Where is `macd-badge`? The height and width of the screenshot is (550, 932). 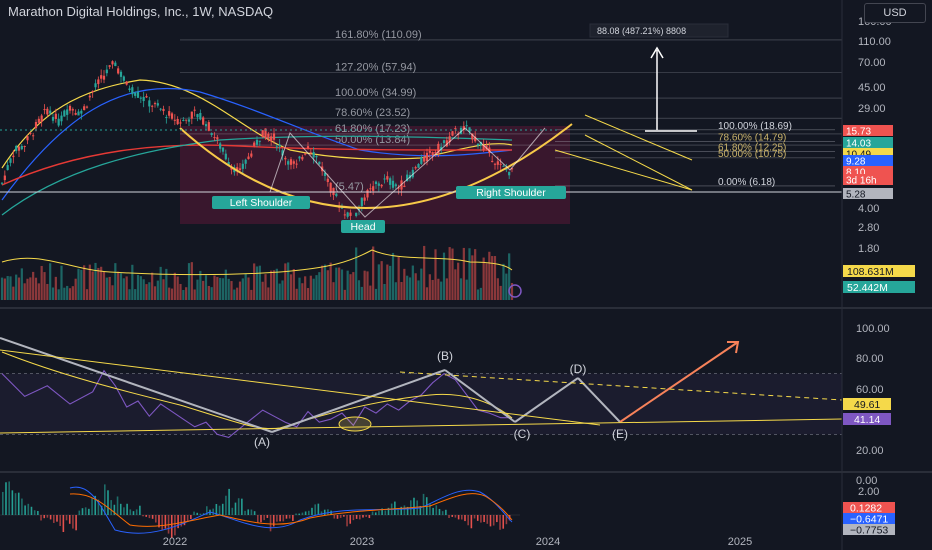 macd-badge is located at coordinates (869, 507).